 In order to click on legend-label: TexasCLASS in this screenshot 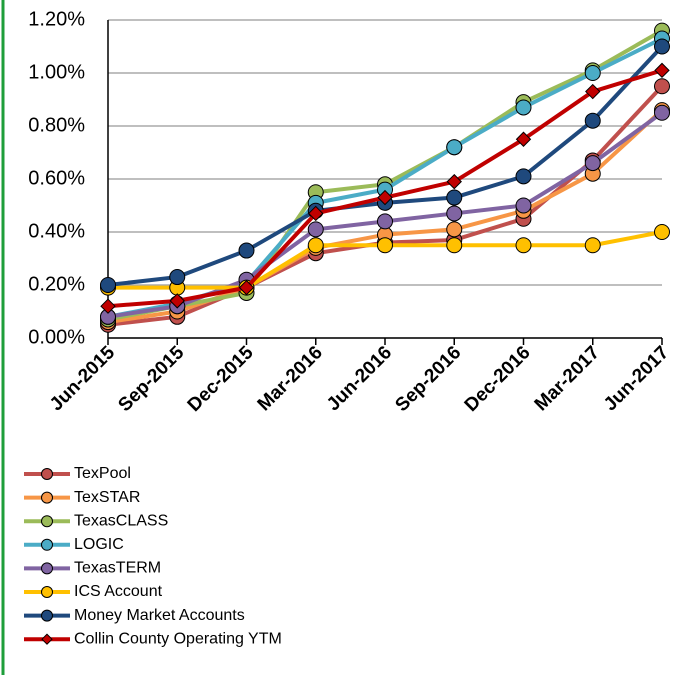, I will do `click(121, 520)`.